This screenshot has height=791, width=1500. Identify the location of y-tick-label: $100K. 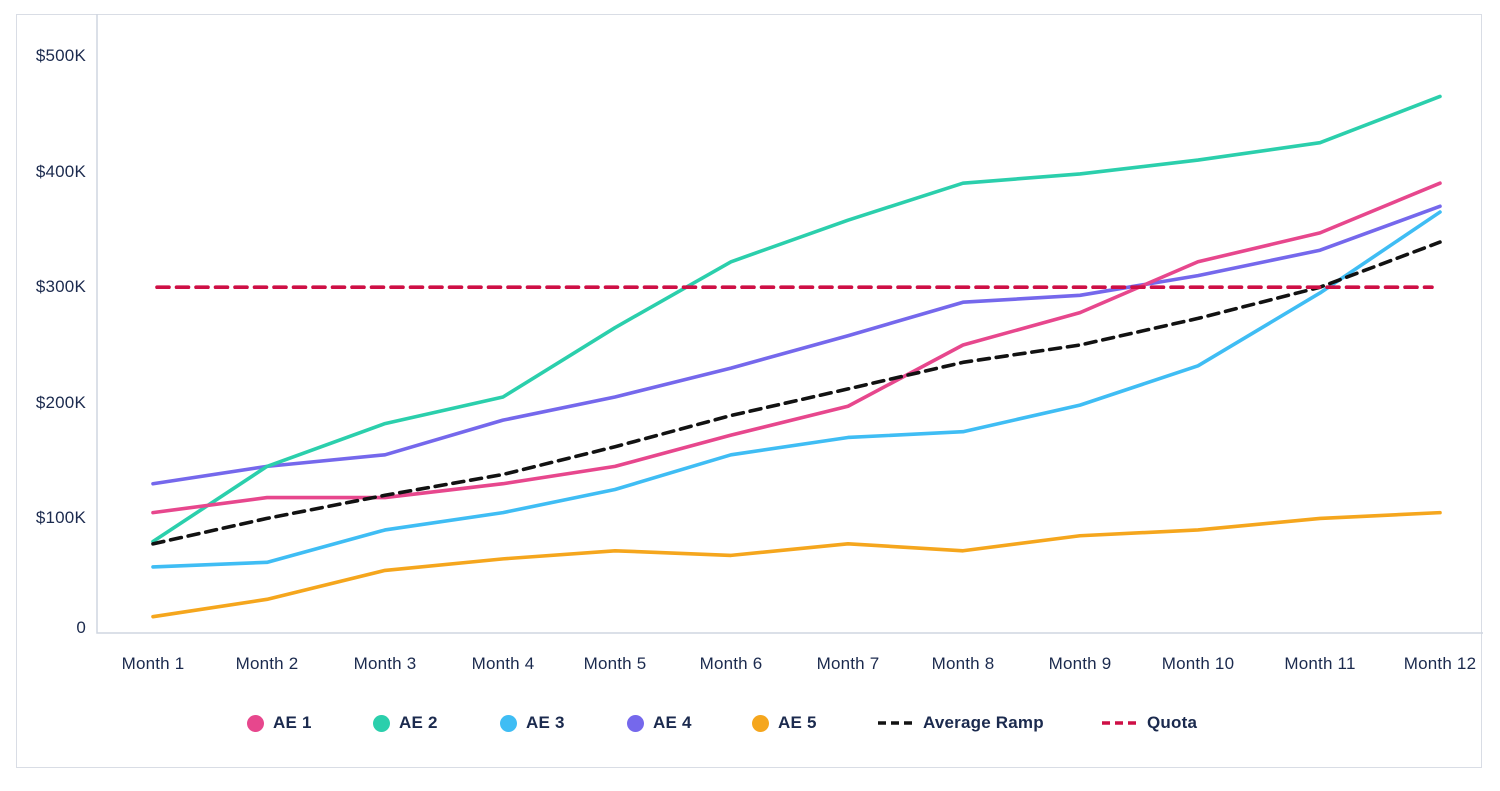
(60, 518).